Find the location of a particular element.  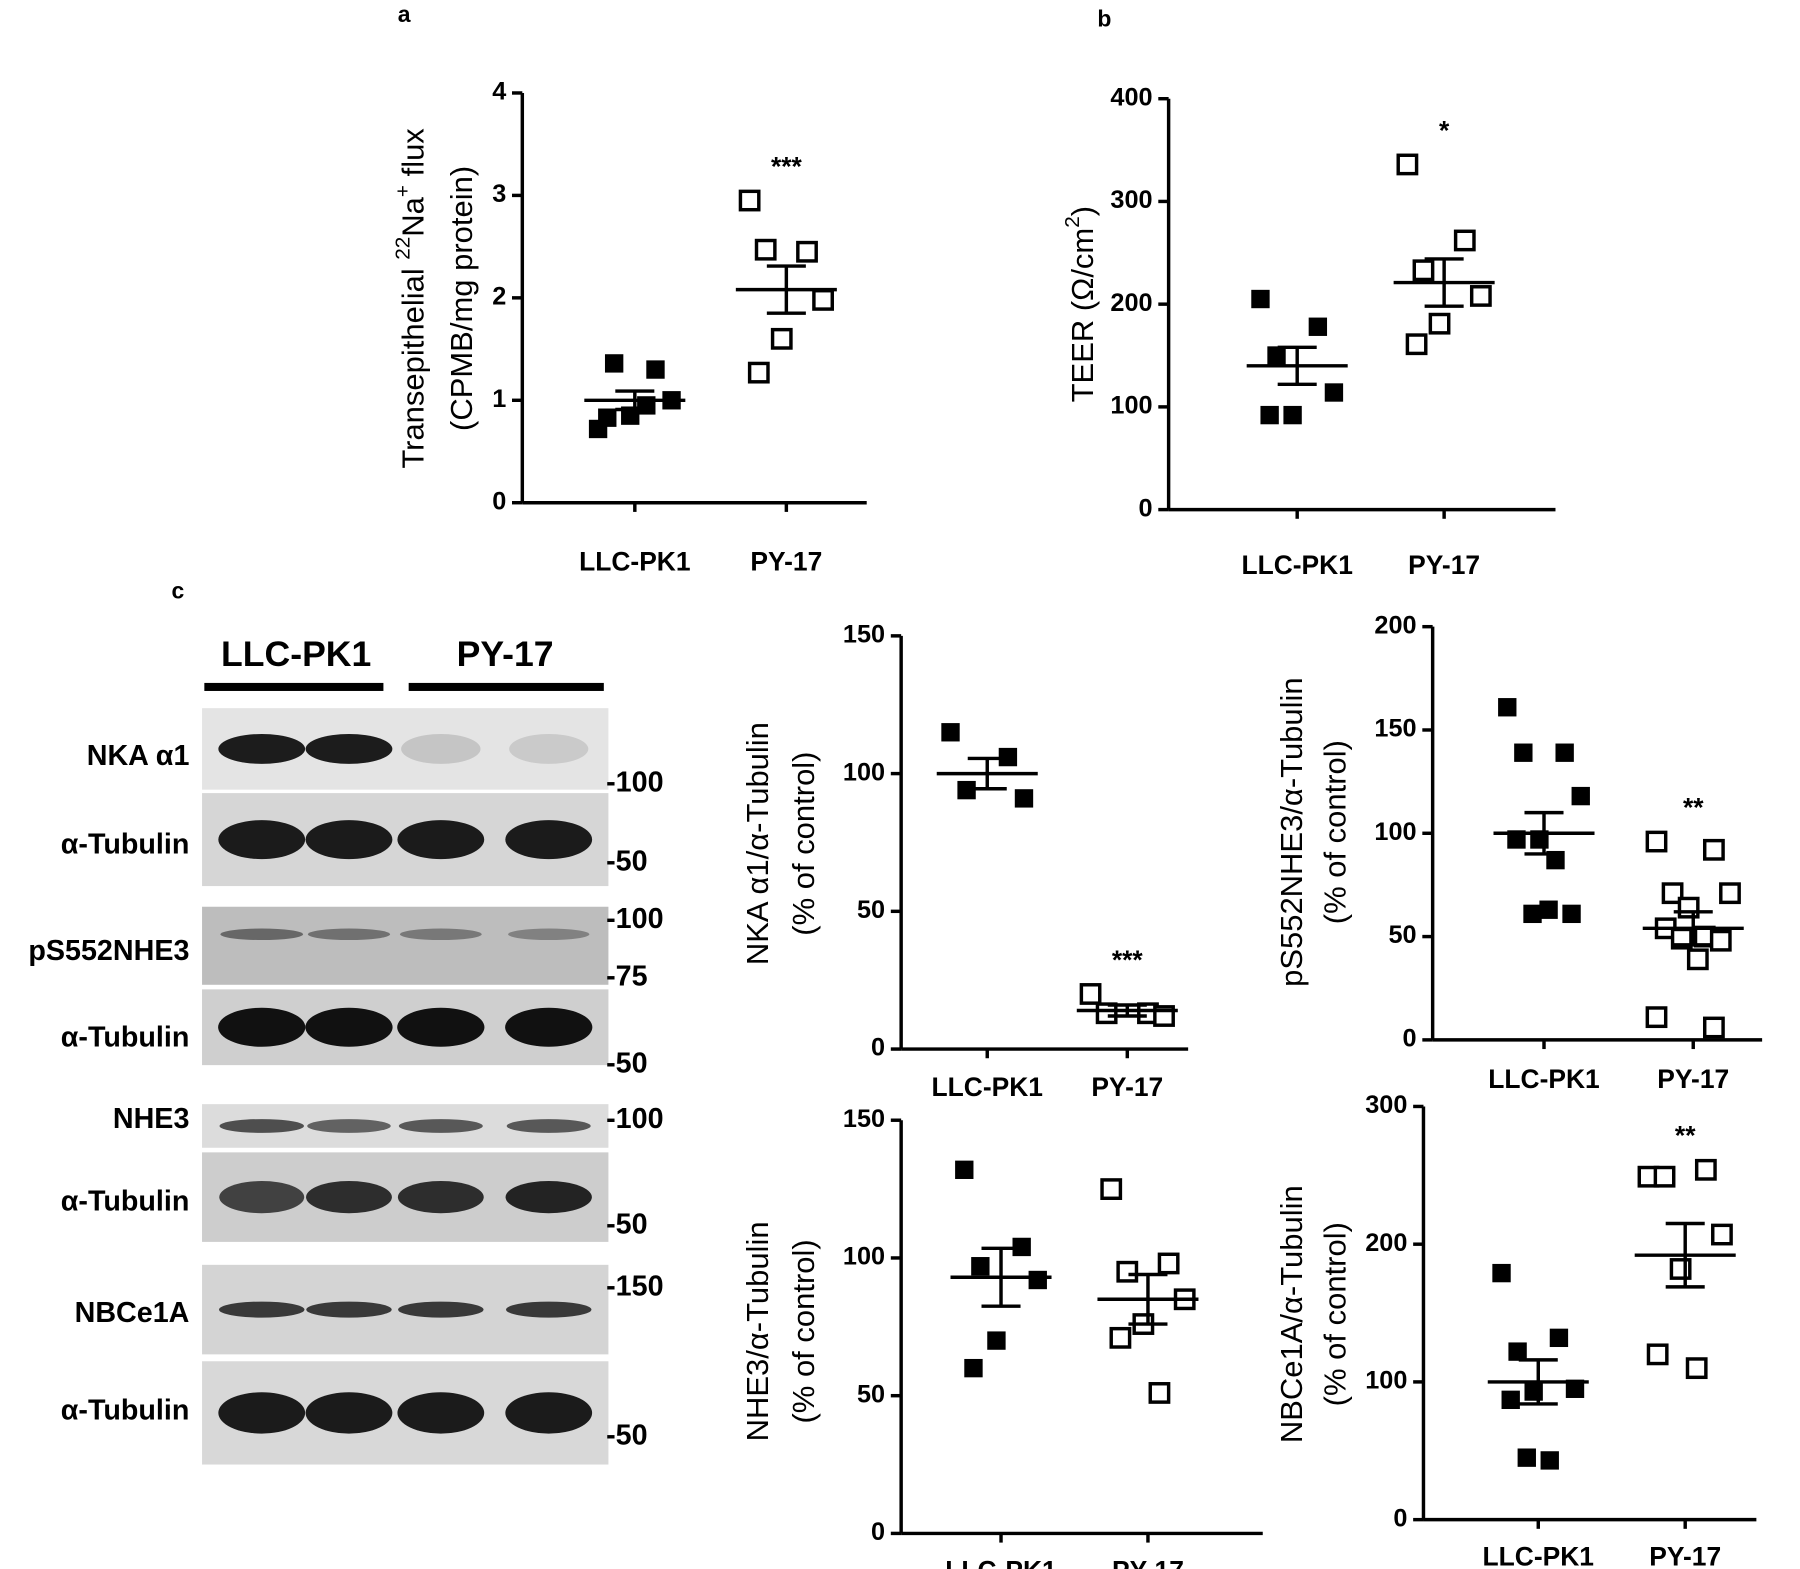

y-tick-label: 150 is located at coordinates (864, 1119).